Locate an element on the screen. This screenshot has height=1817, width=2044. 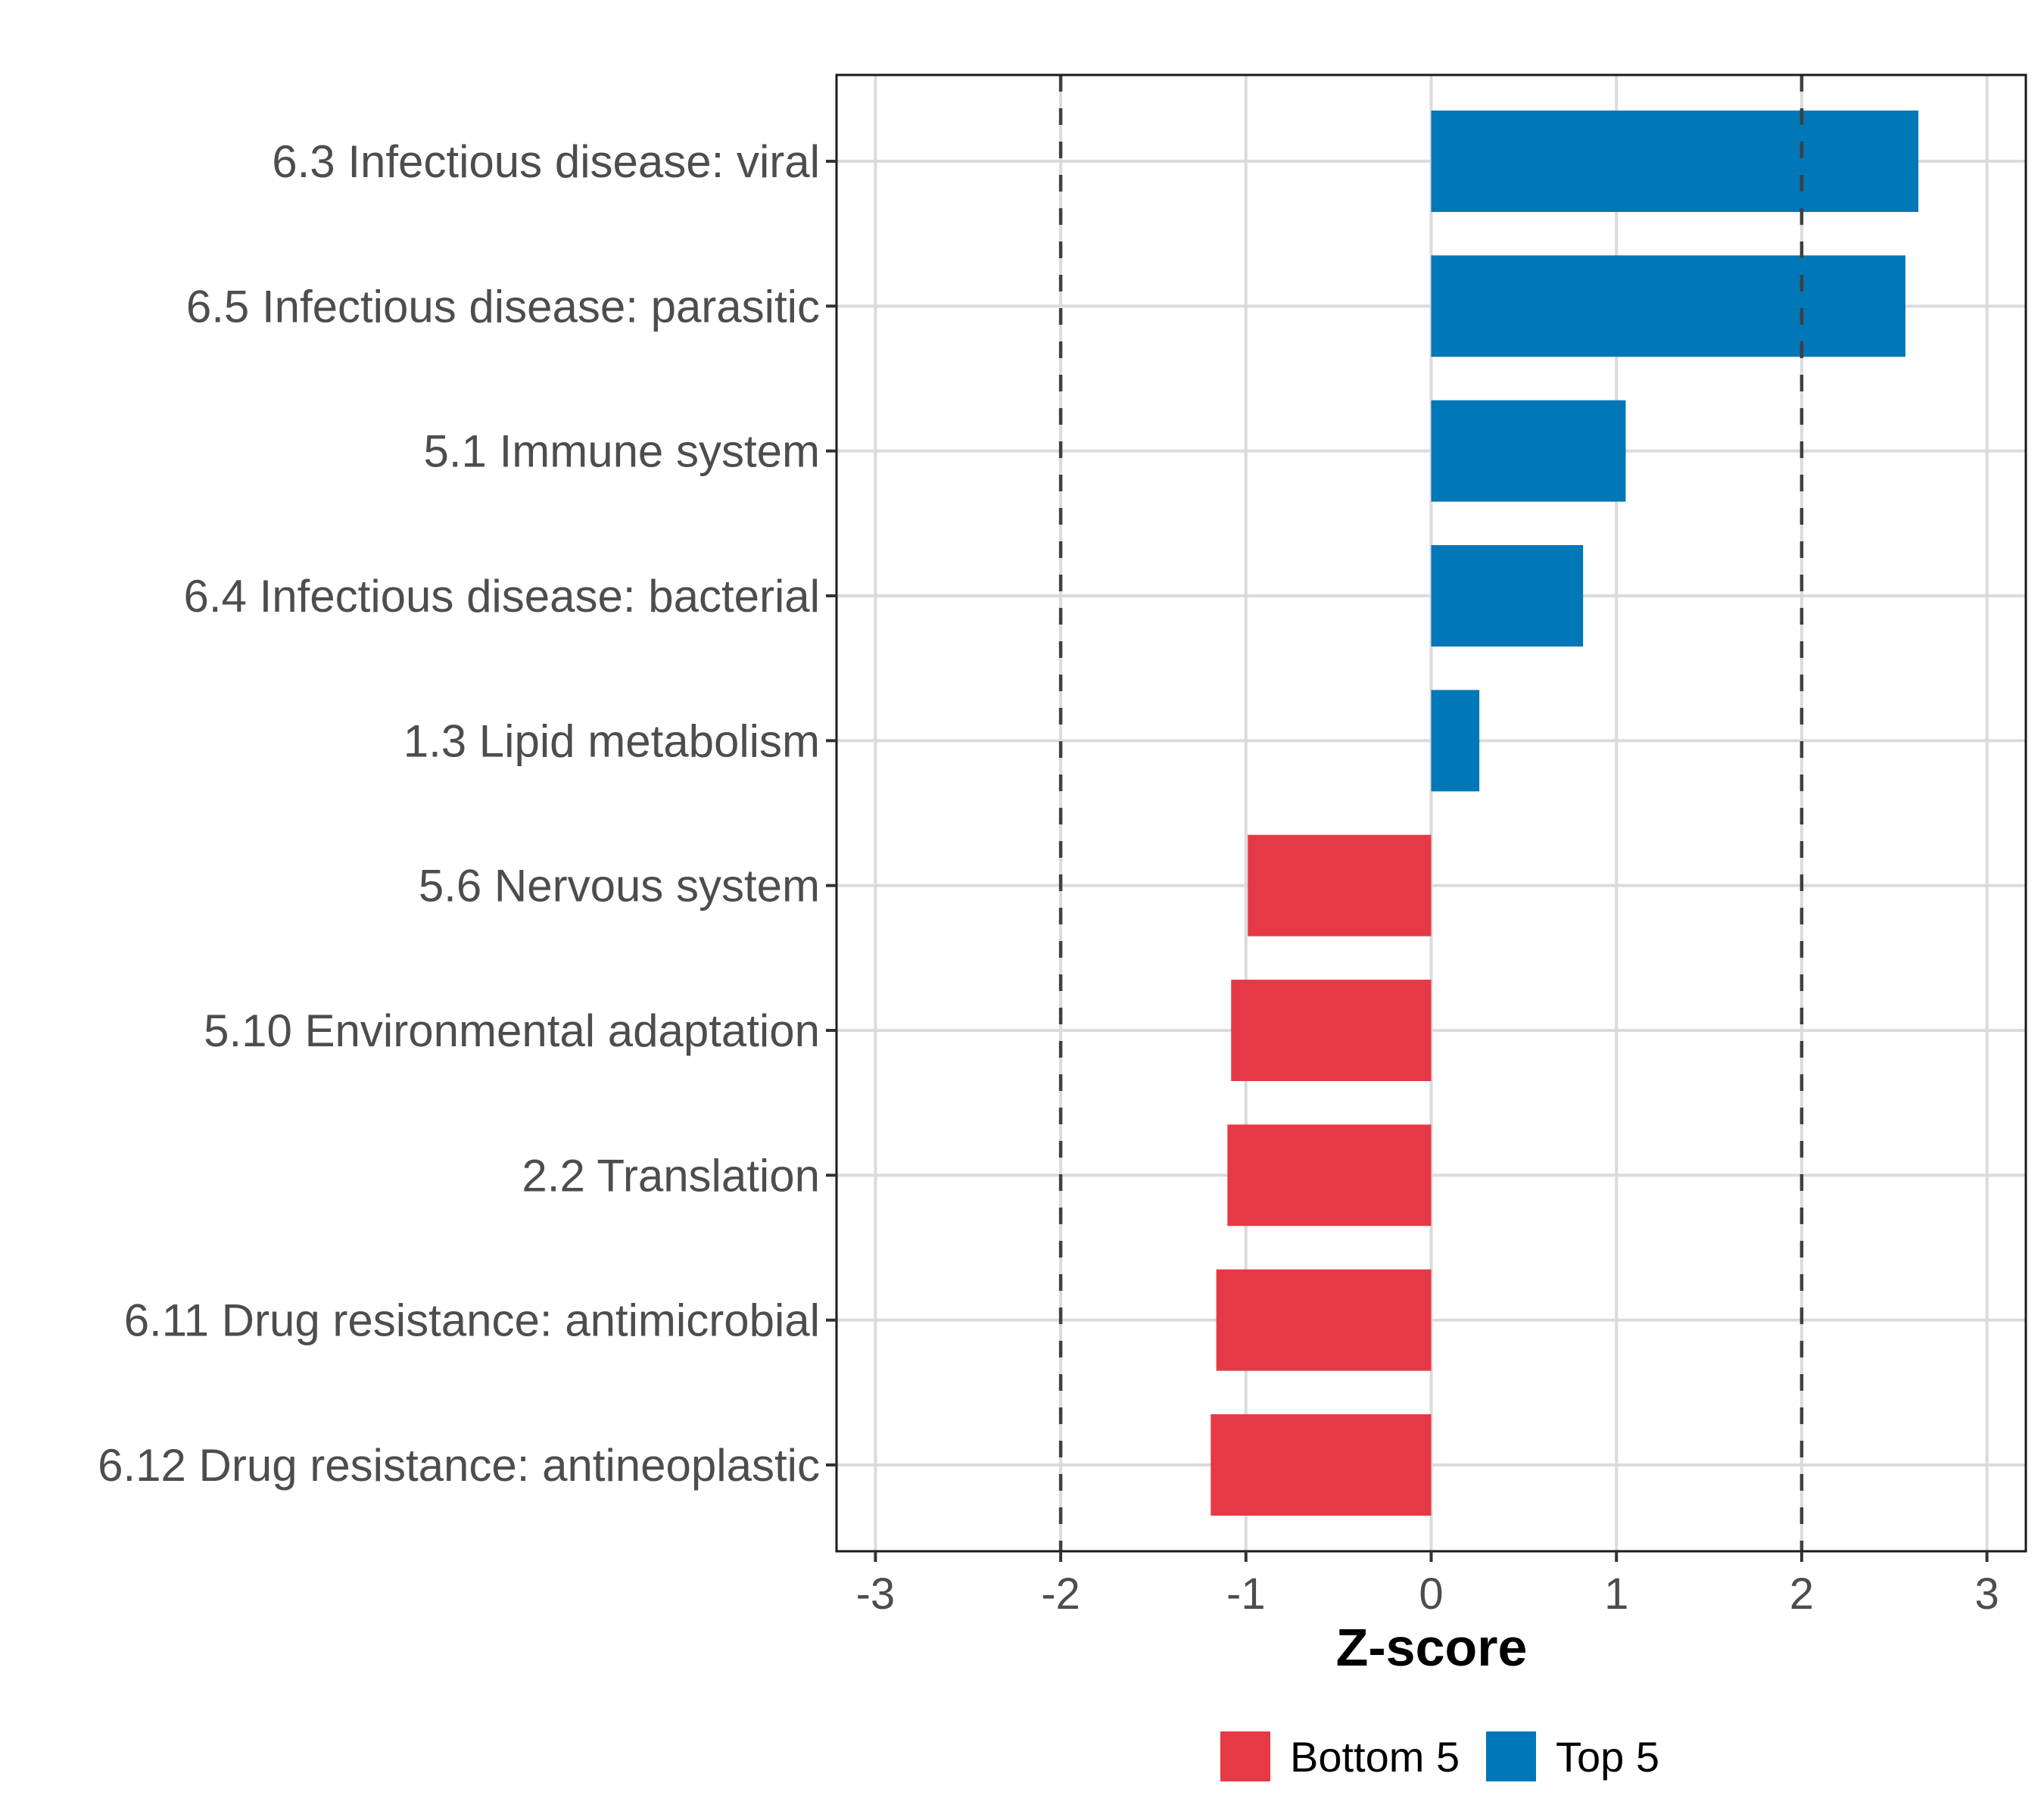
category-label: 6.5 Infectious disease: parasitic is located at coordinates (503, 306).